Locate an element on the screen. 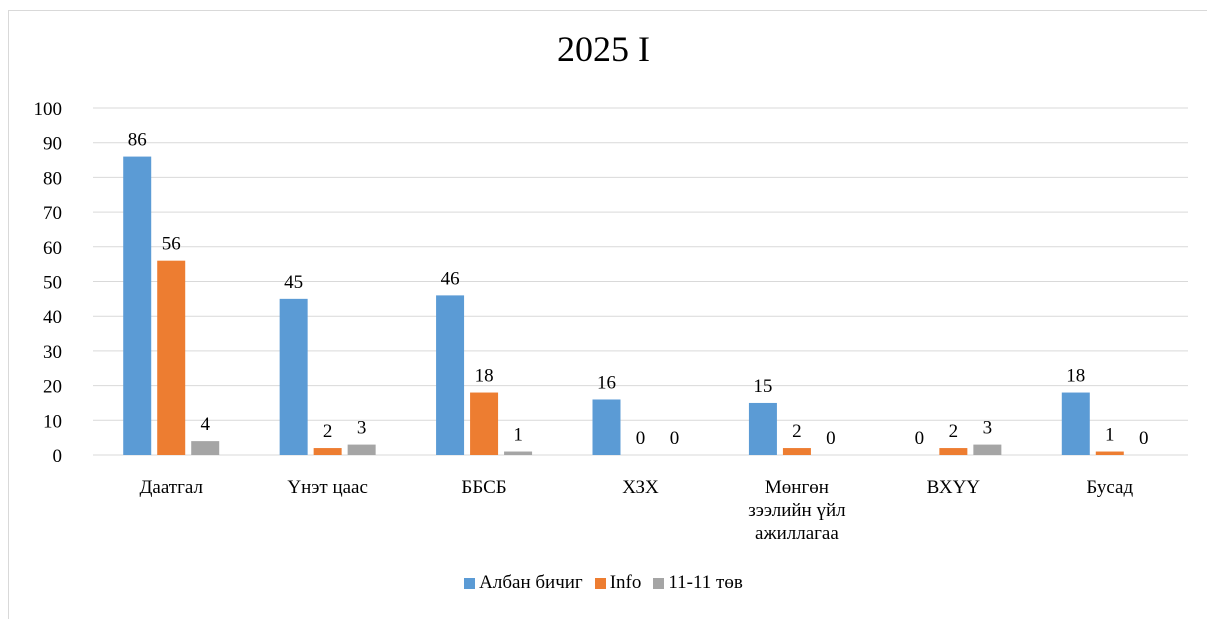 The image size is (1207, 619). x-tick-label: ХЗХ is located at coordinates (640, 487).